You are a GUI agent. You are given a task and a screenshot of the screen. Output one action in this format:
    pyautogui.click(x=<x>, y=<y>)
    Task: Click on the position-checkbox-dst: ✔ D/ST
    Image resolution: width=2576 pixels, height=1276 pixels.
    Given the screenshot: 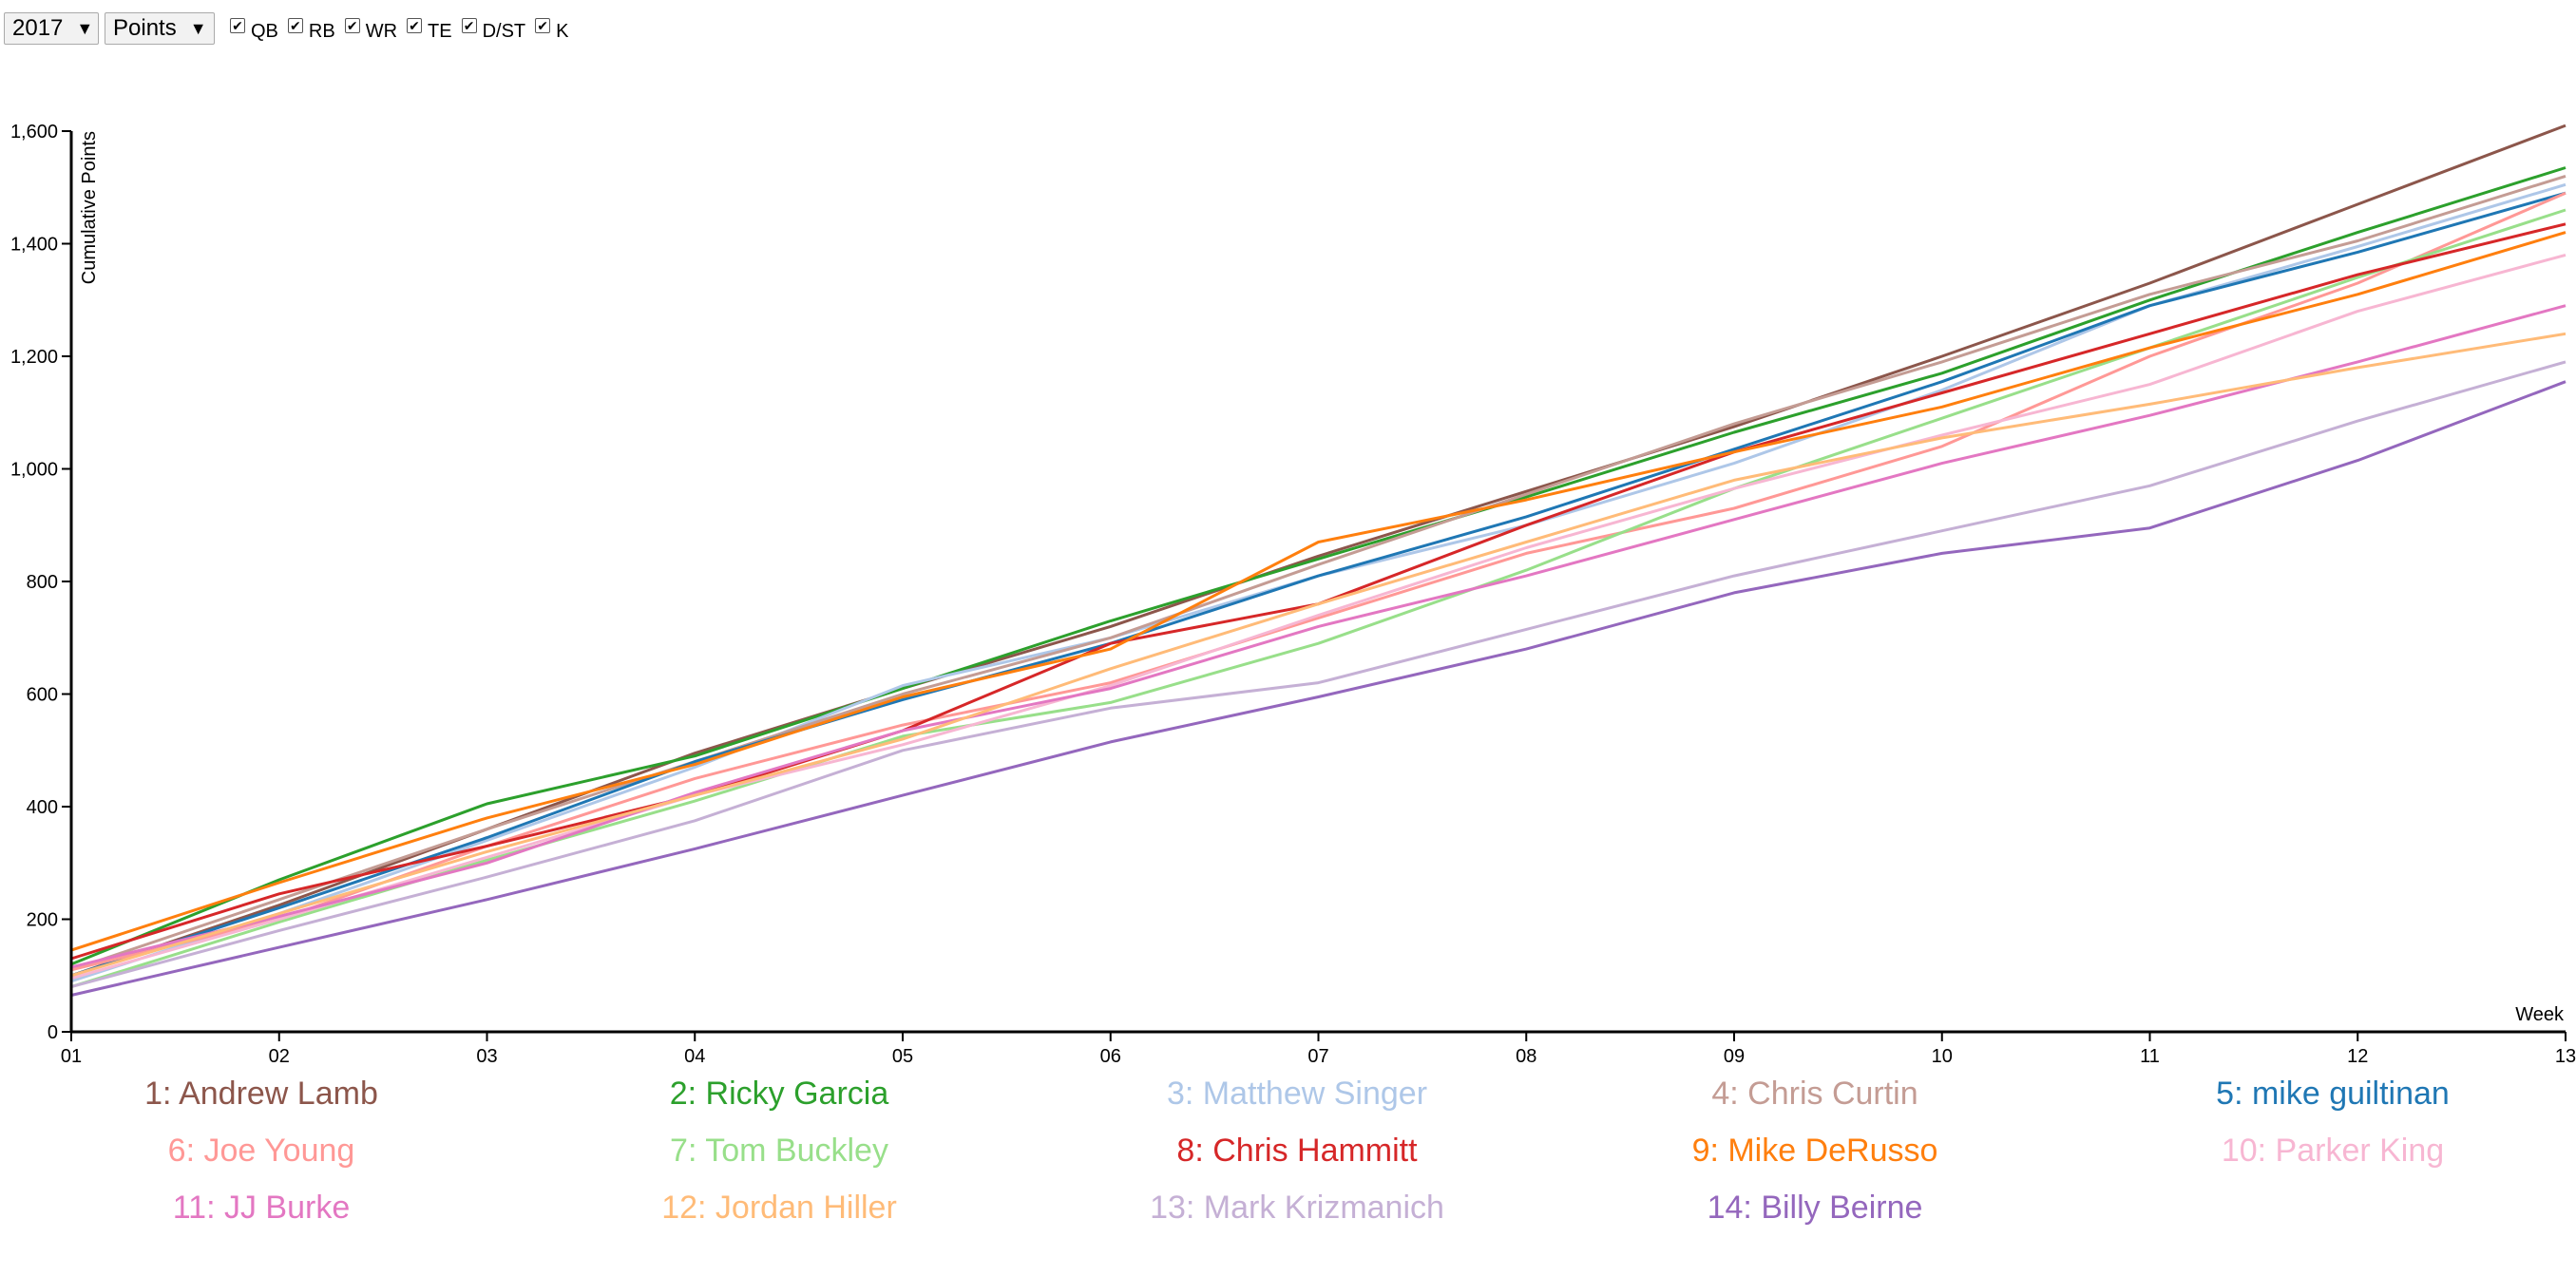 What is the action you would take?
    pyautogui.click(x=493, y=28)
    